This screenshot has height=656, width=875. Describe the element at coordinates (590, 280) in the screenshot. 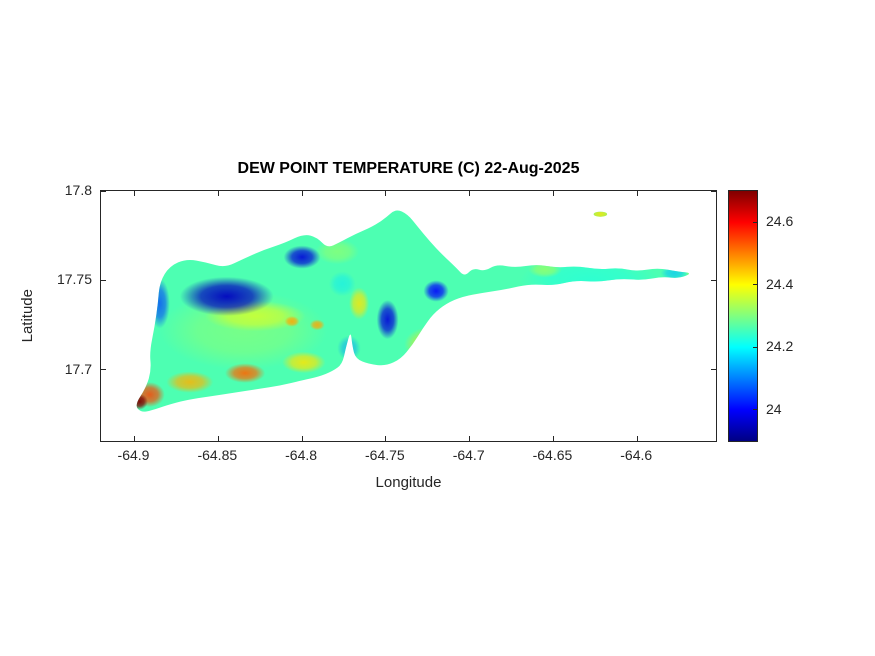

I see `heat-feature-cool-base-east` at that location.